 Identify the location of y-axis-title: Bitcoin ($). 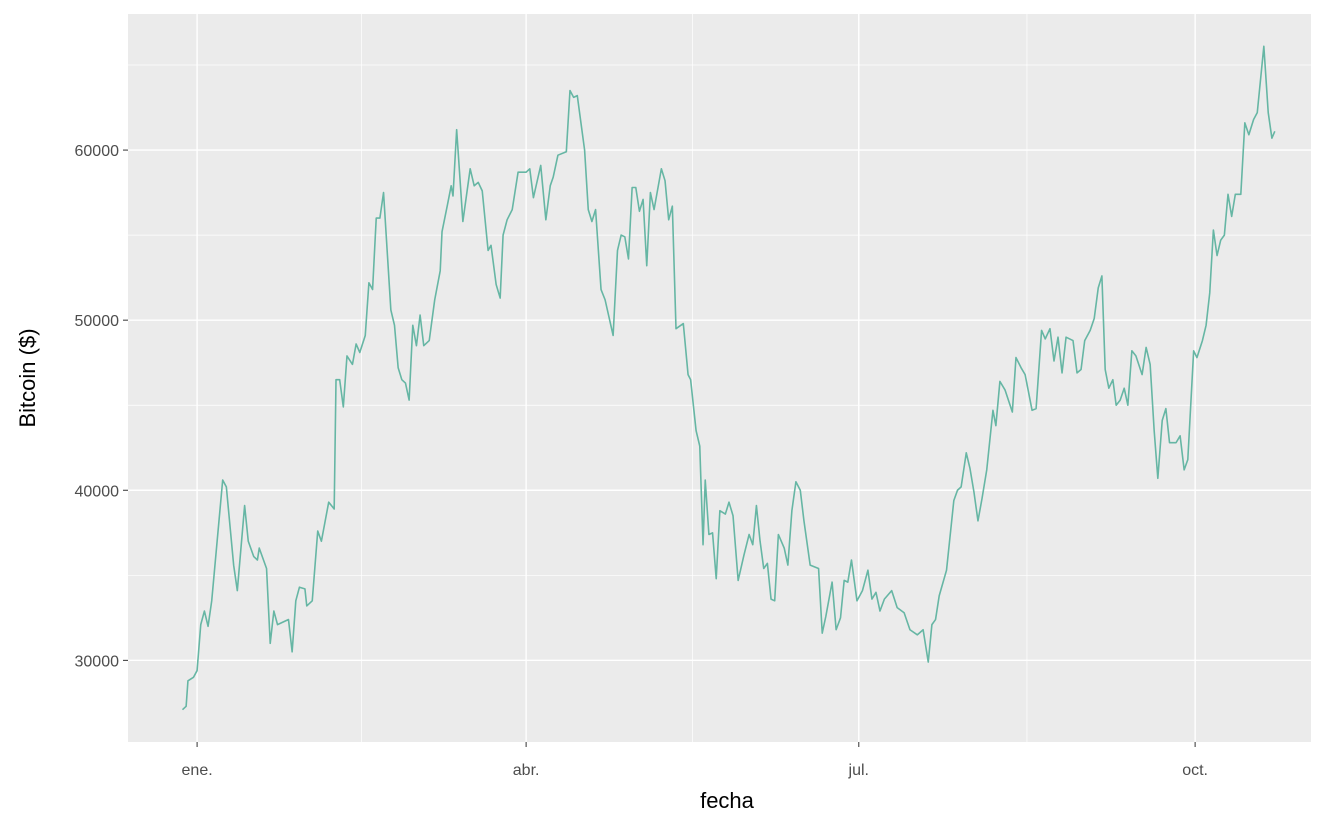
(27, 377).